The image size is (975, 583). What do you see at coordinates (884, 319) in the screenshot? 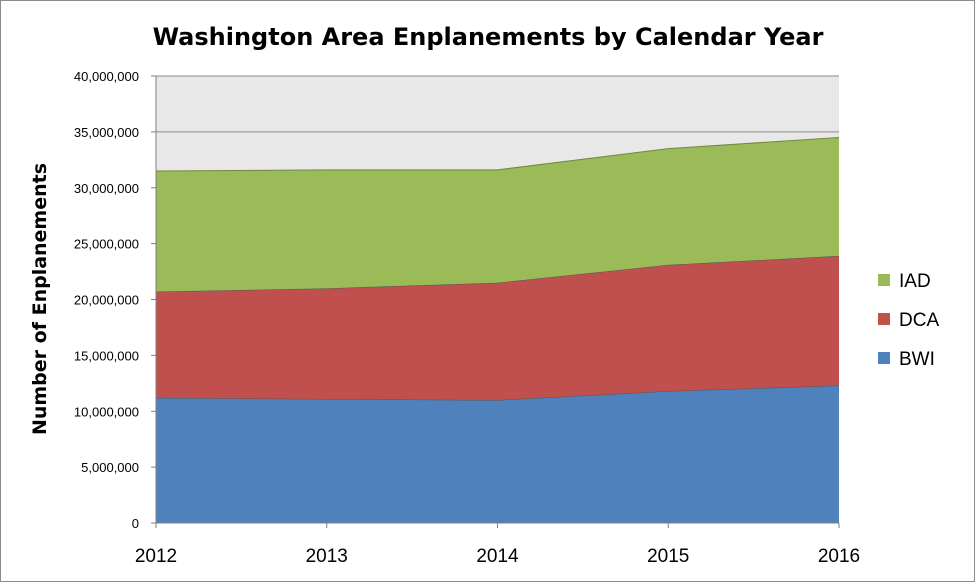
I see `legend-swatch-dca` at bounding box center [884, 319].